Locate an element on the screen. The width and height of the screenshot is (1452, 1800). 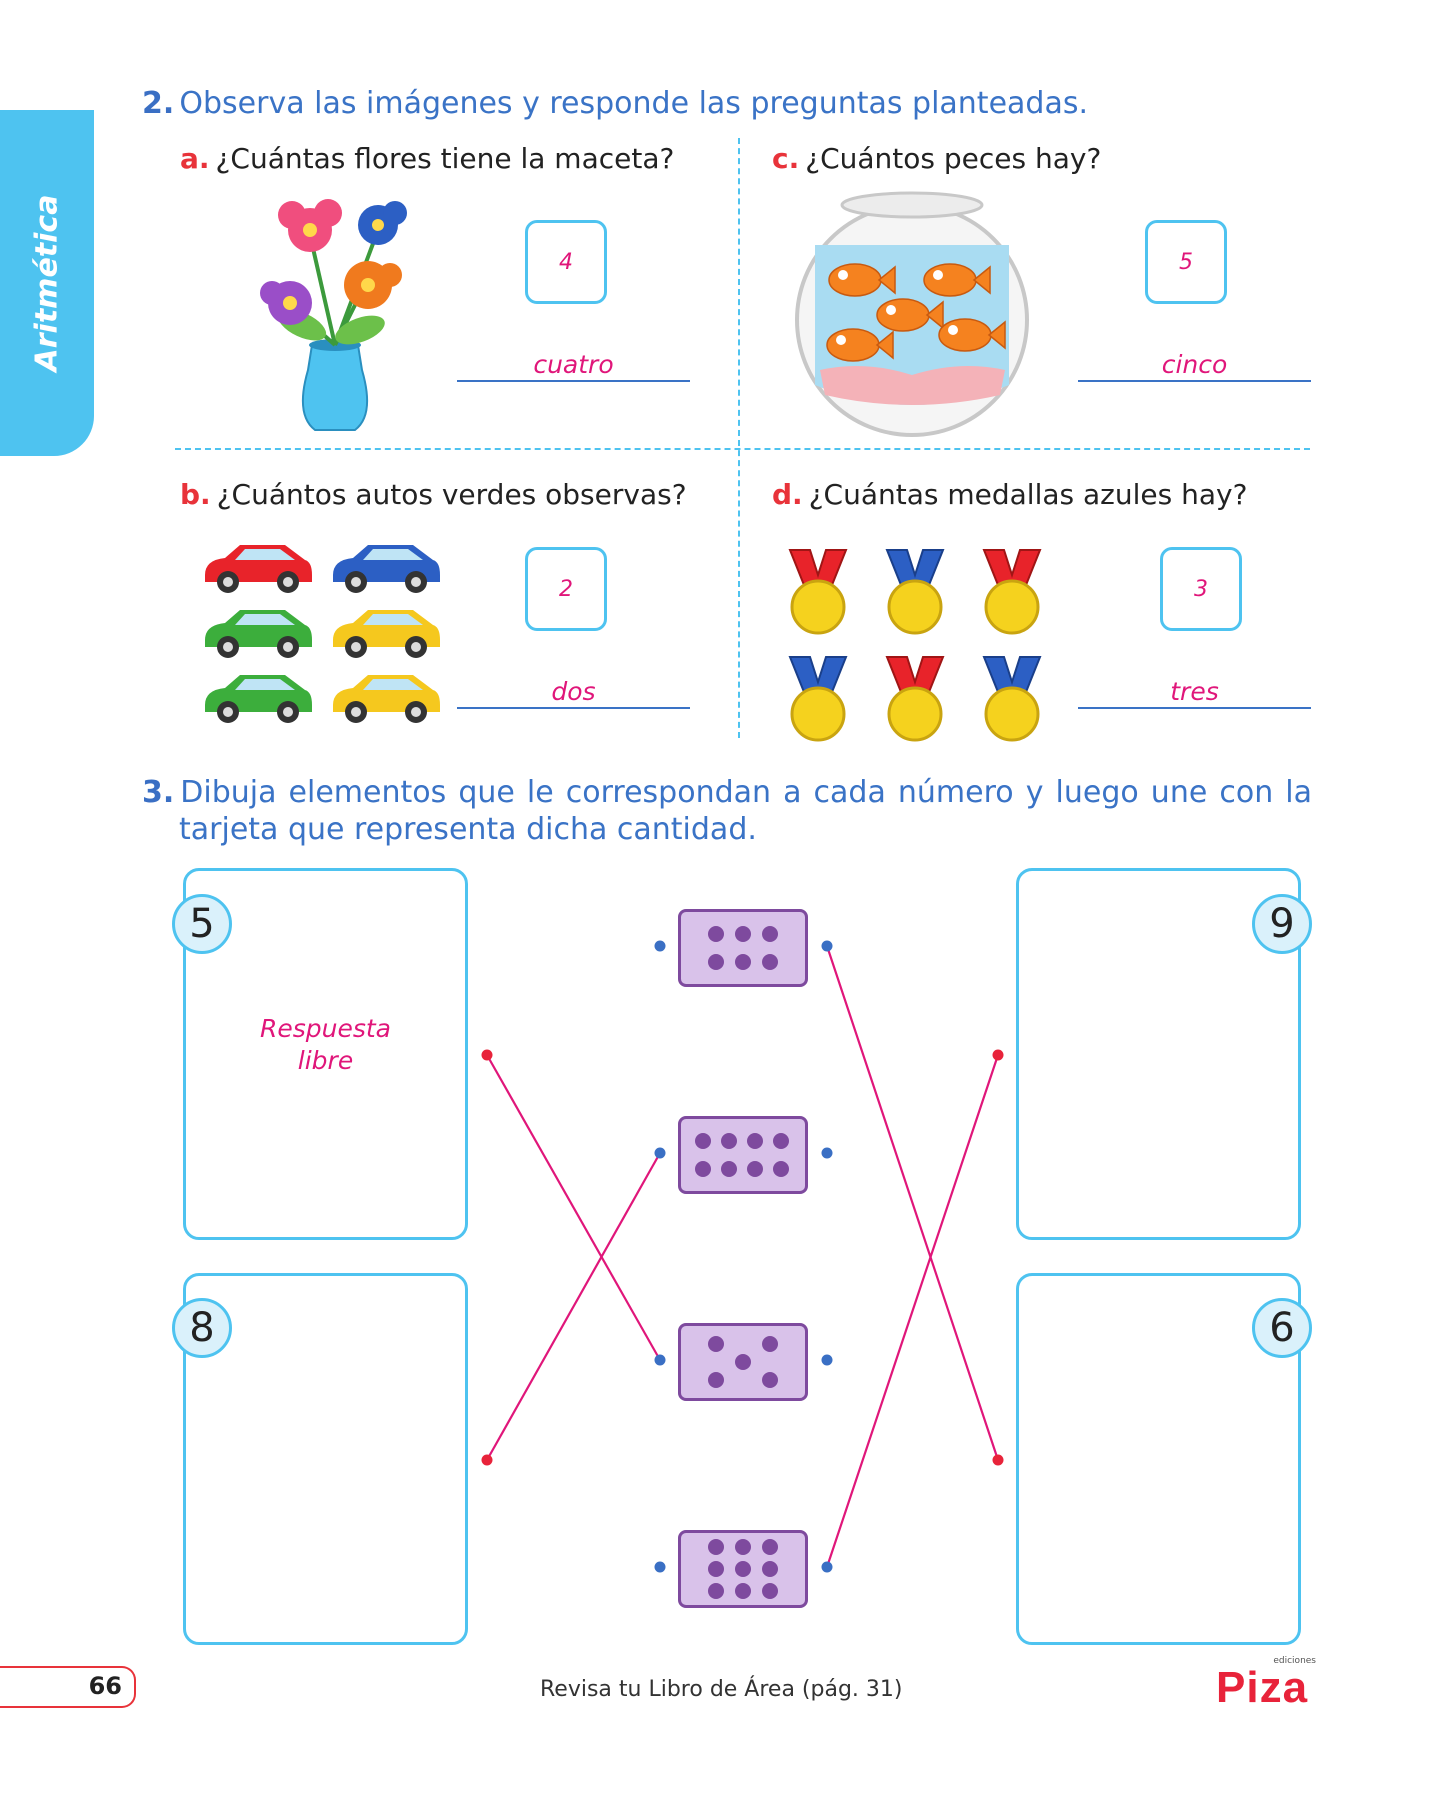
question-d-letter: d. is located at coordinates (787, 494).